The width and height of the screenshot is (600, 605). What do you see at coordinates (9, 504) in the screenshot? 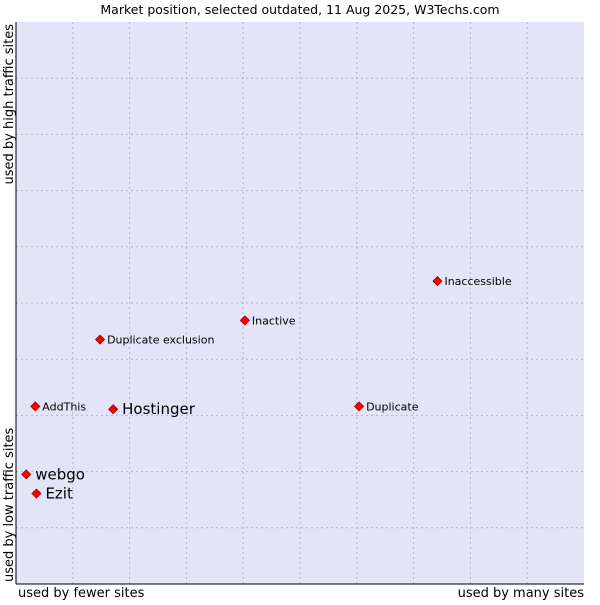
I see `y-axis-label-bottom: used by low traffic sites` at bounding box center [9, 504].